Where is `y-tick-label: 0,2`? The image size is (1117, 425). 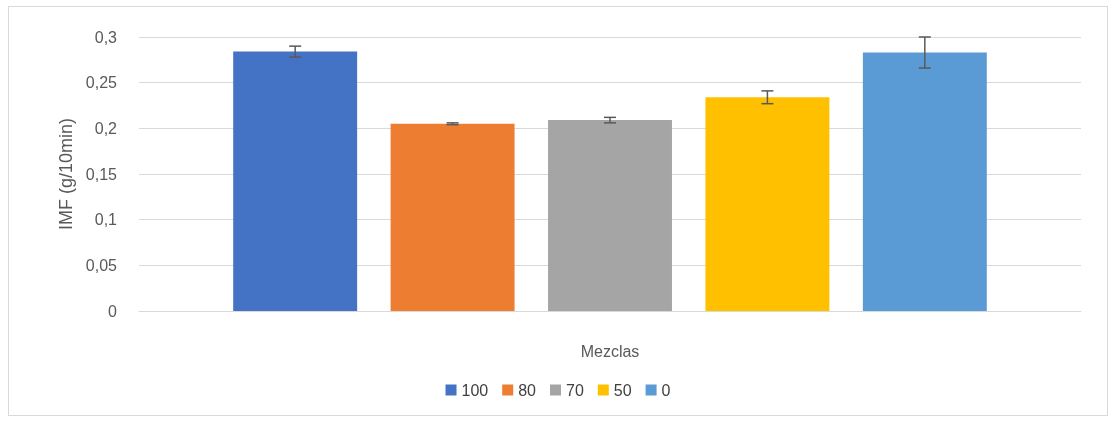
y-tick-label: 0,2 is located at coordinates (106, 128).